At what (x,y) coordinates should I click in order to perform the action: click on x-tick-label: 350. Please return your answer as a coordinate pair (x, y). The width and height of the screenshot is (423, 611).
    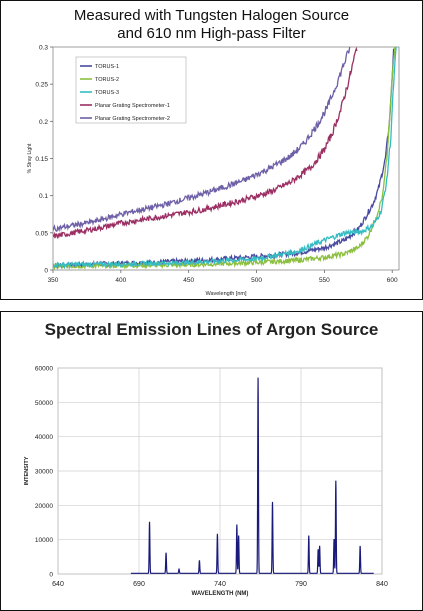
    Looking at the image, I should click on (53, 280).